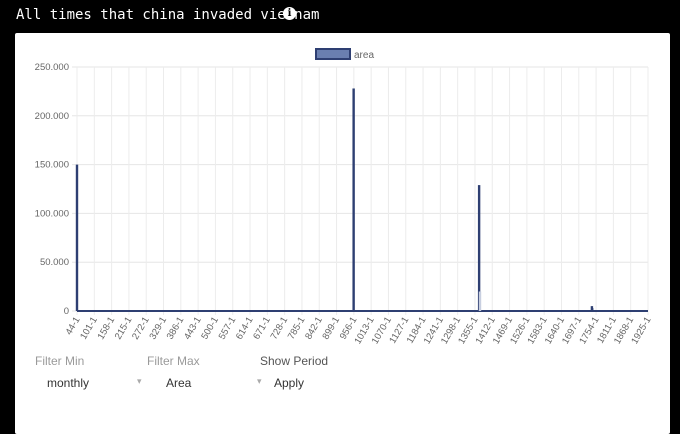 Image resolution: width=680 pixels, height=434 pixels. I want to click on page-title: All times that china invaded vietnam, so click(168, 15).